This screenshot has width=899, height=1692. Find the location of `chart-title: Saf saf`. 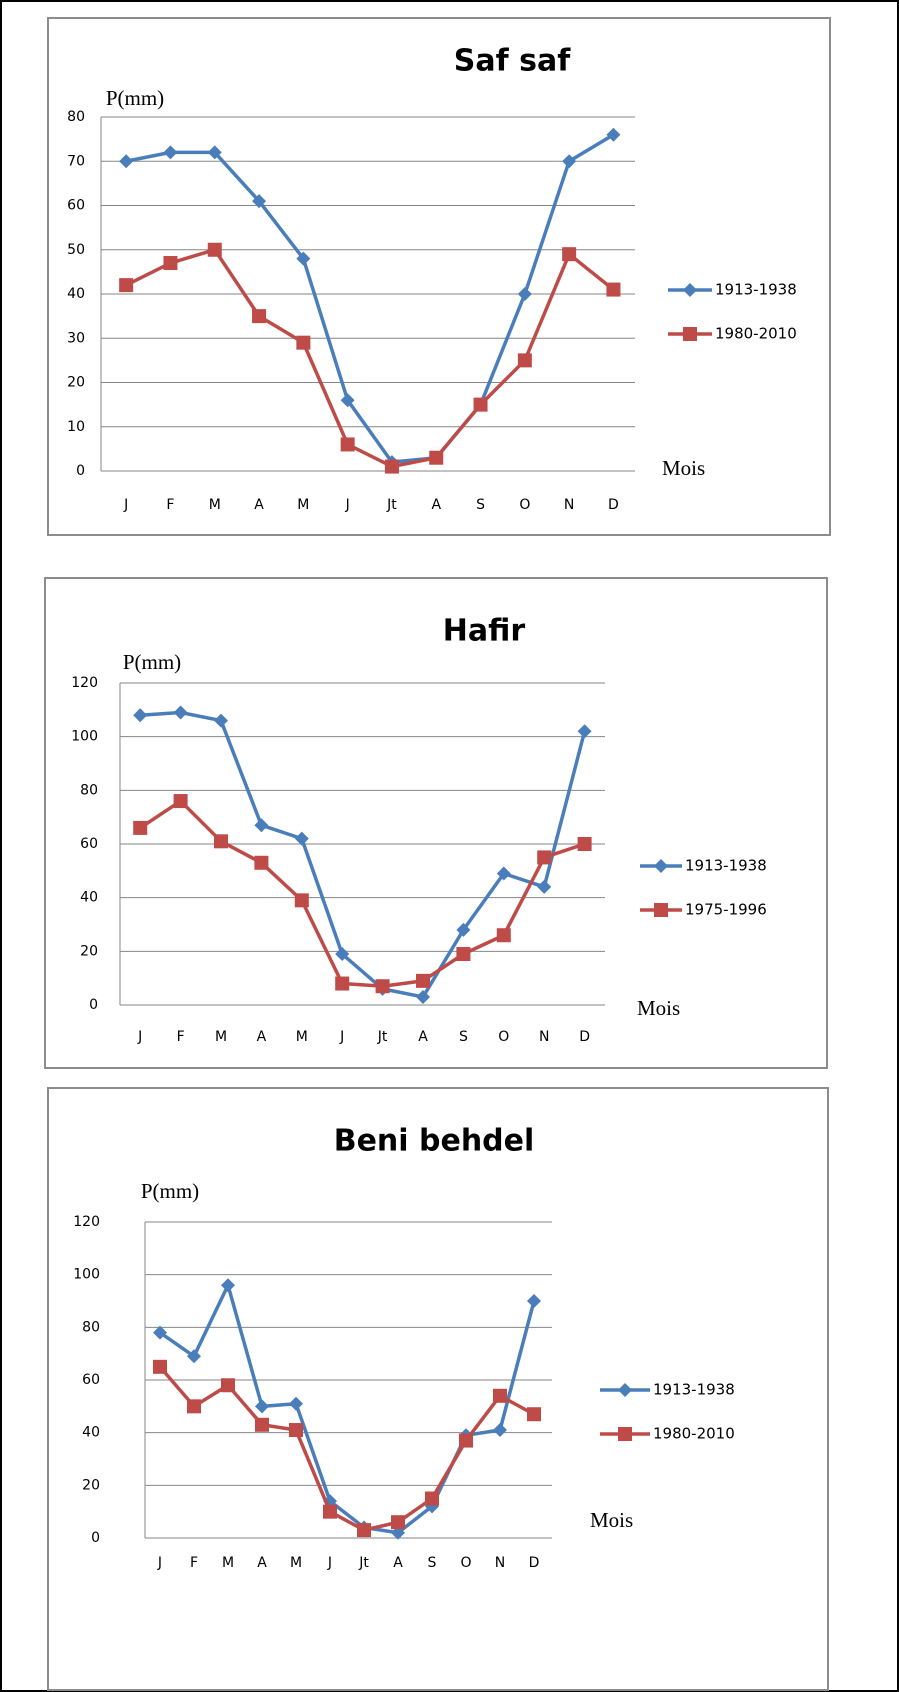

chart-title: Saf saf is located at coordinates (512, 61).